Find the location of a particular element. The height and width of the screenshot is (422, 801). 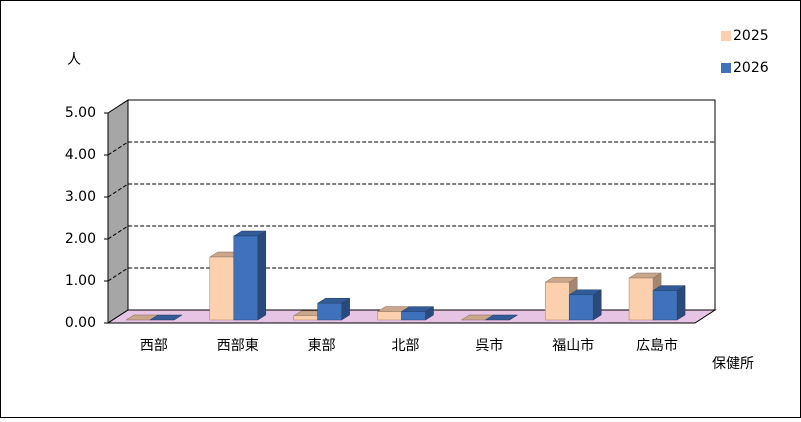

y-tick-label: 3.00 is located at coordinates (80, 197).